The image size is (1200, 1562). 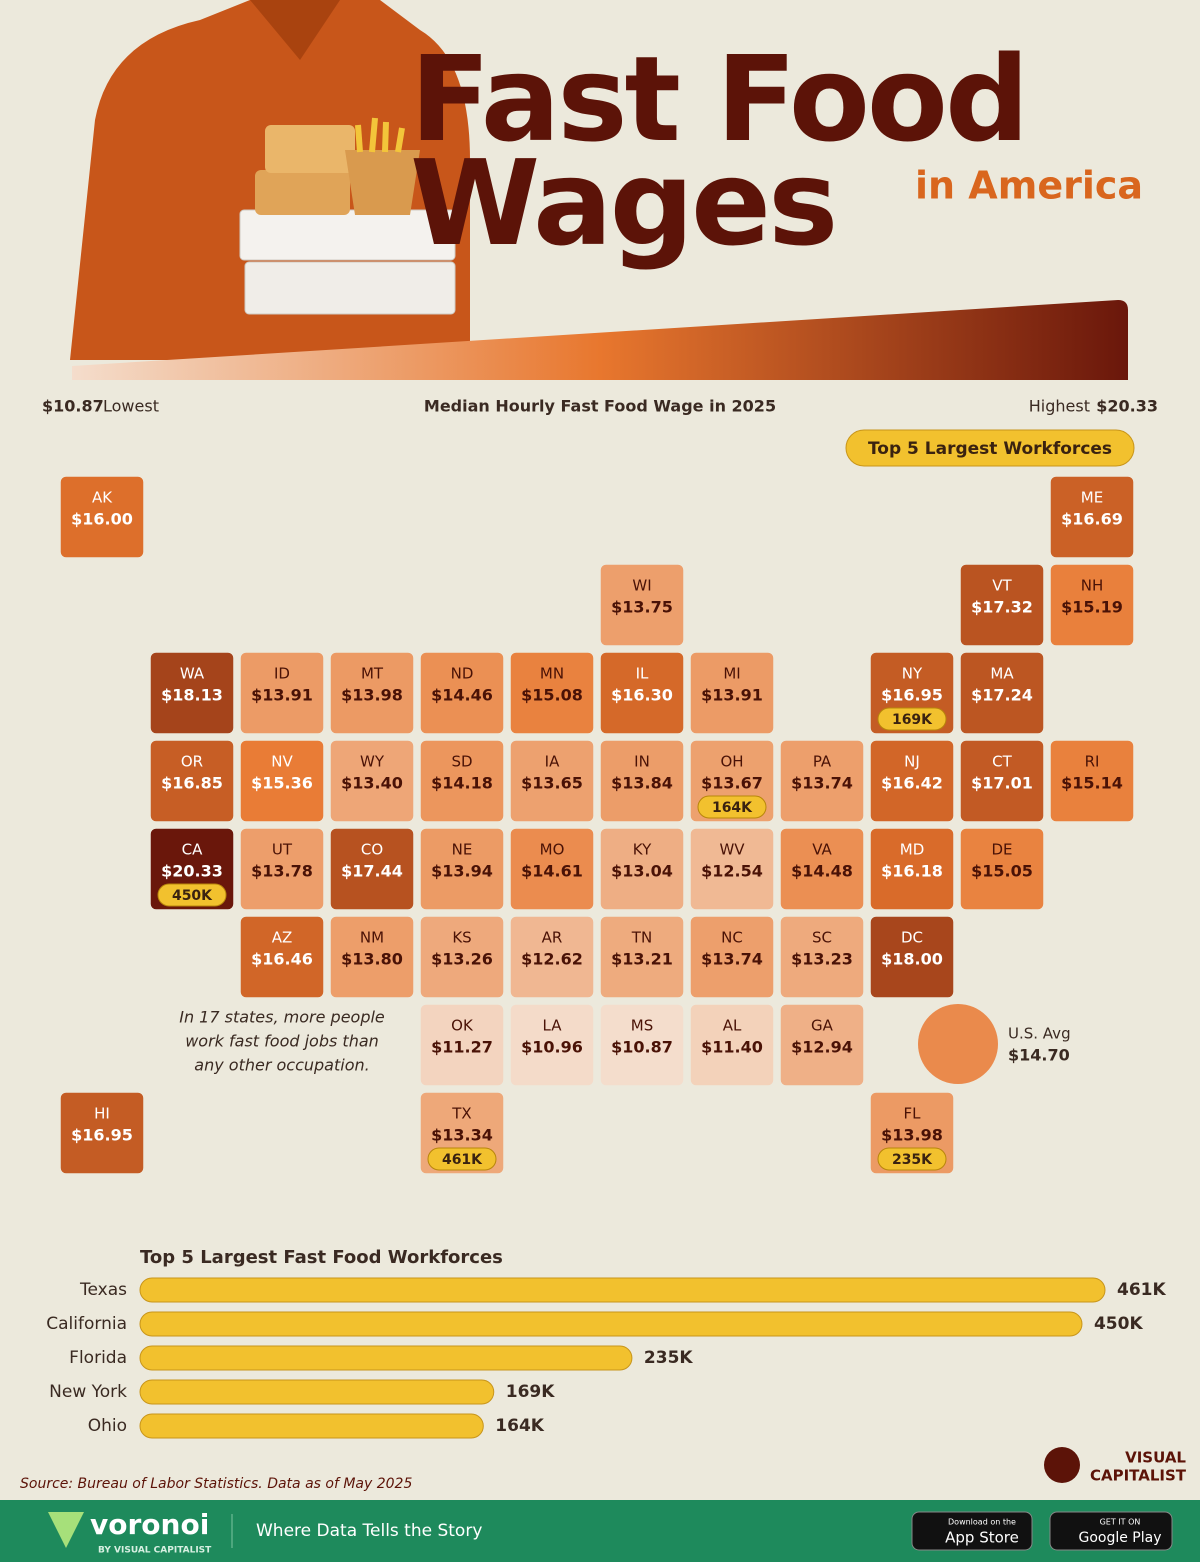 I want to click on state-wage: $20.33, so click(x=192, y=871).